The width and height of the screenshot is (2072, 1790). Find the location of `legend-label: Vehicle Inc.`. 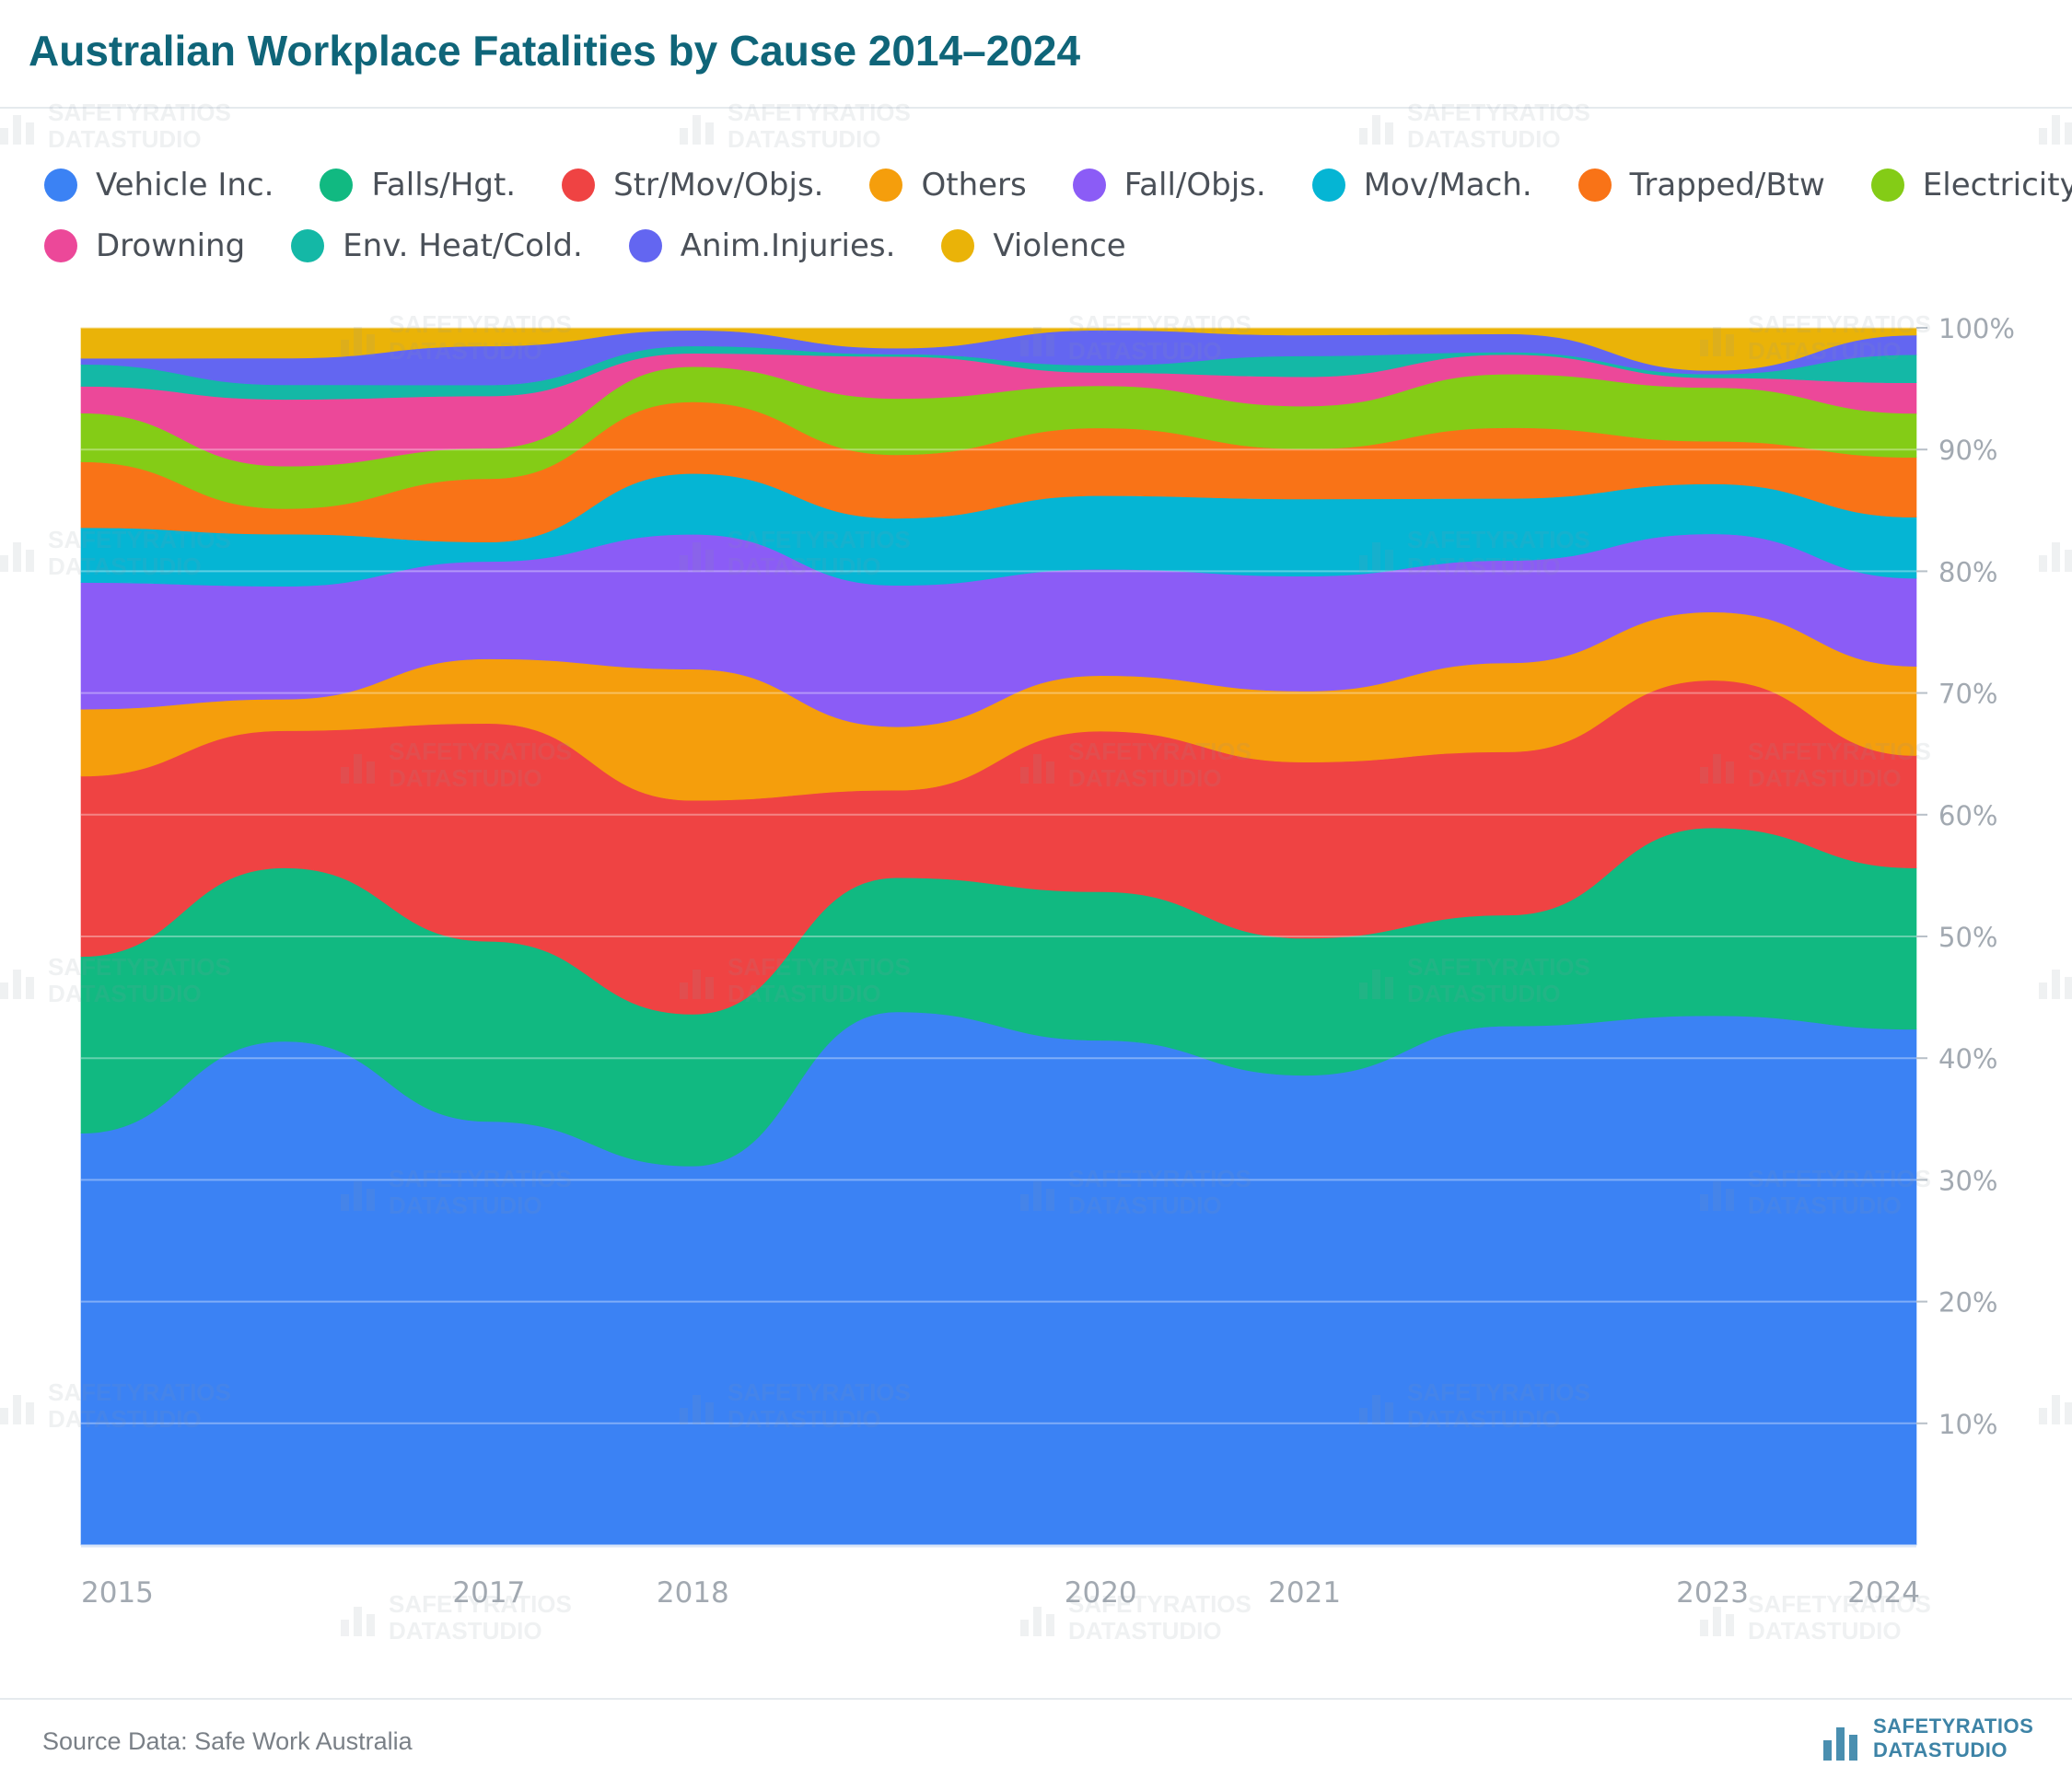

legend-label: Vehicle Inc. is located at coordinates (185, 185).